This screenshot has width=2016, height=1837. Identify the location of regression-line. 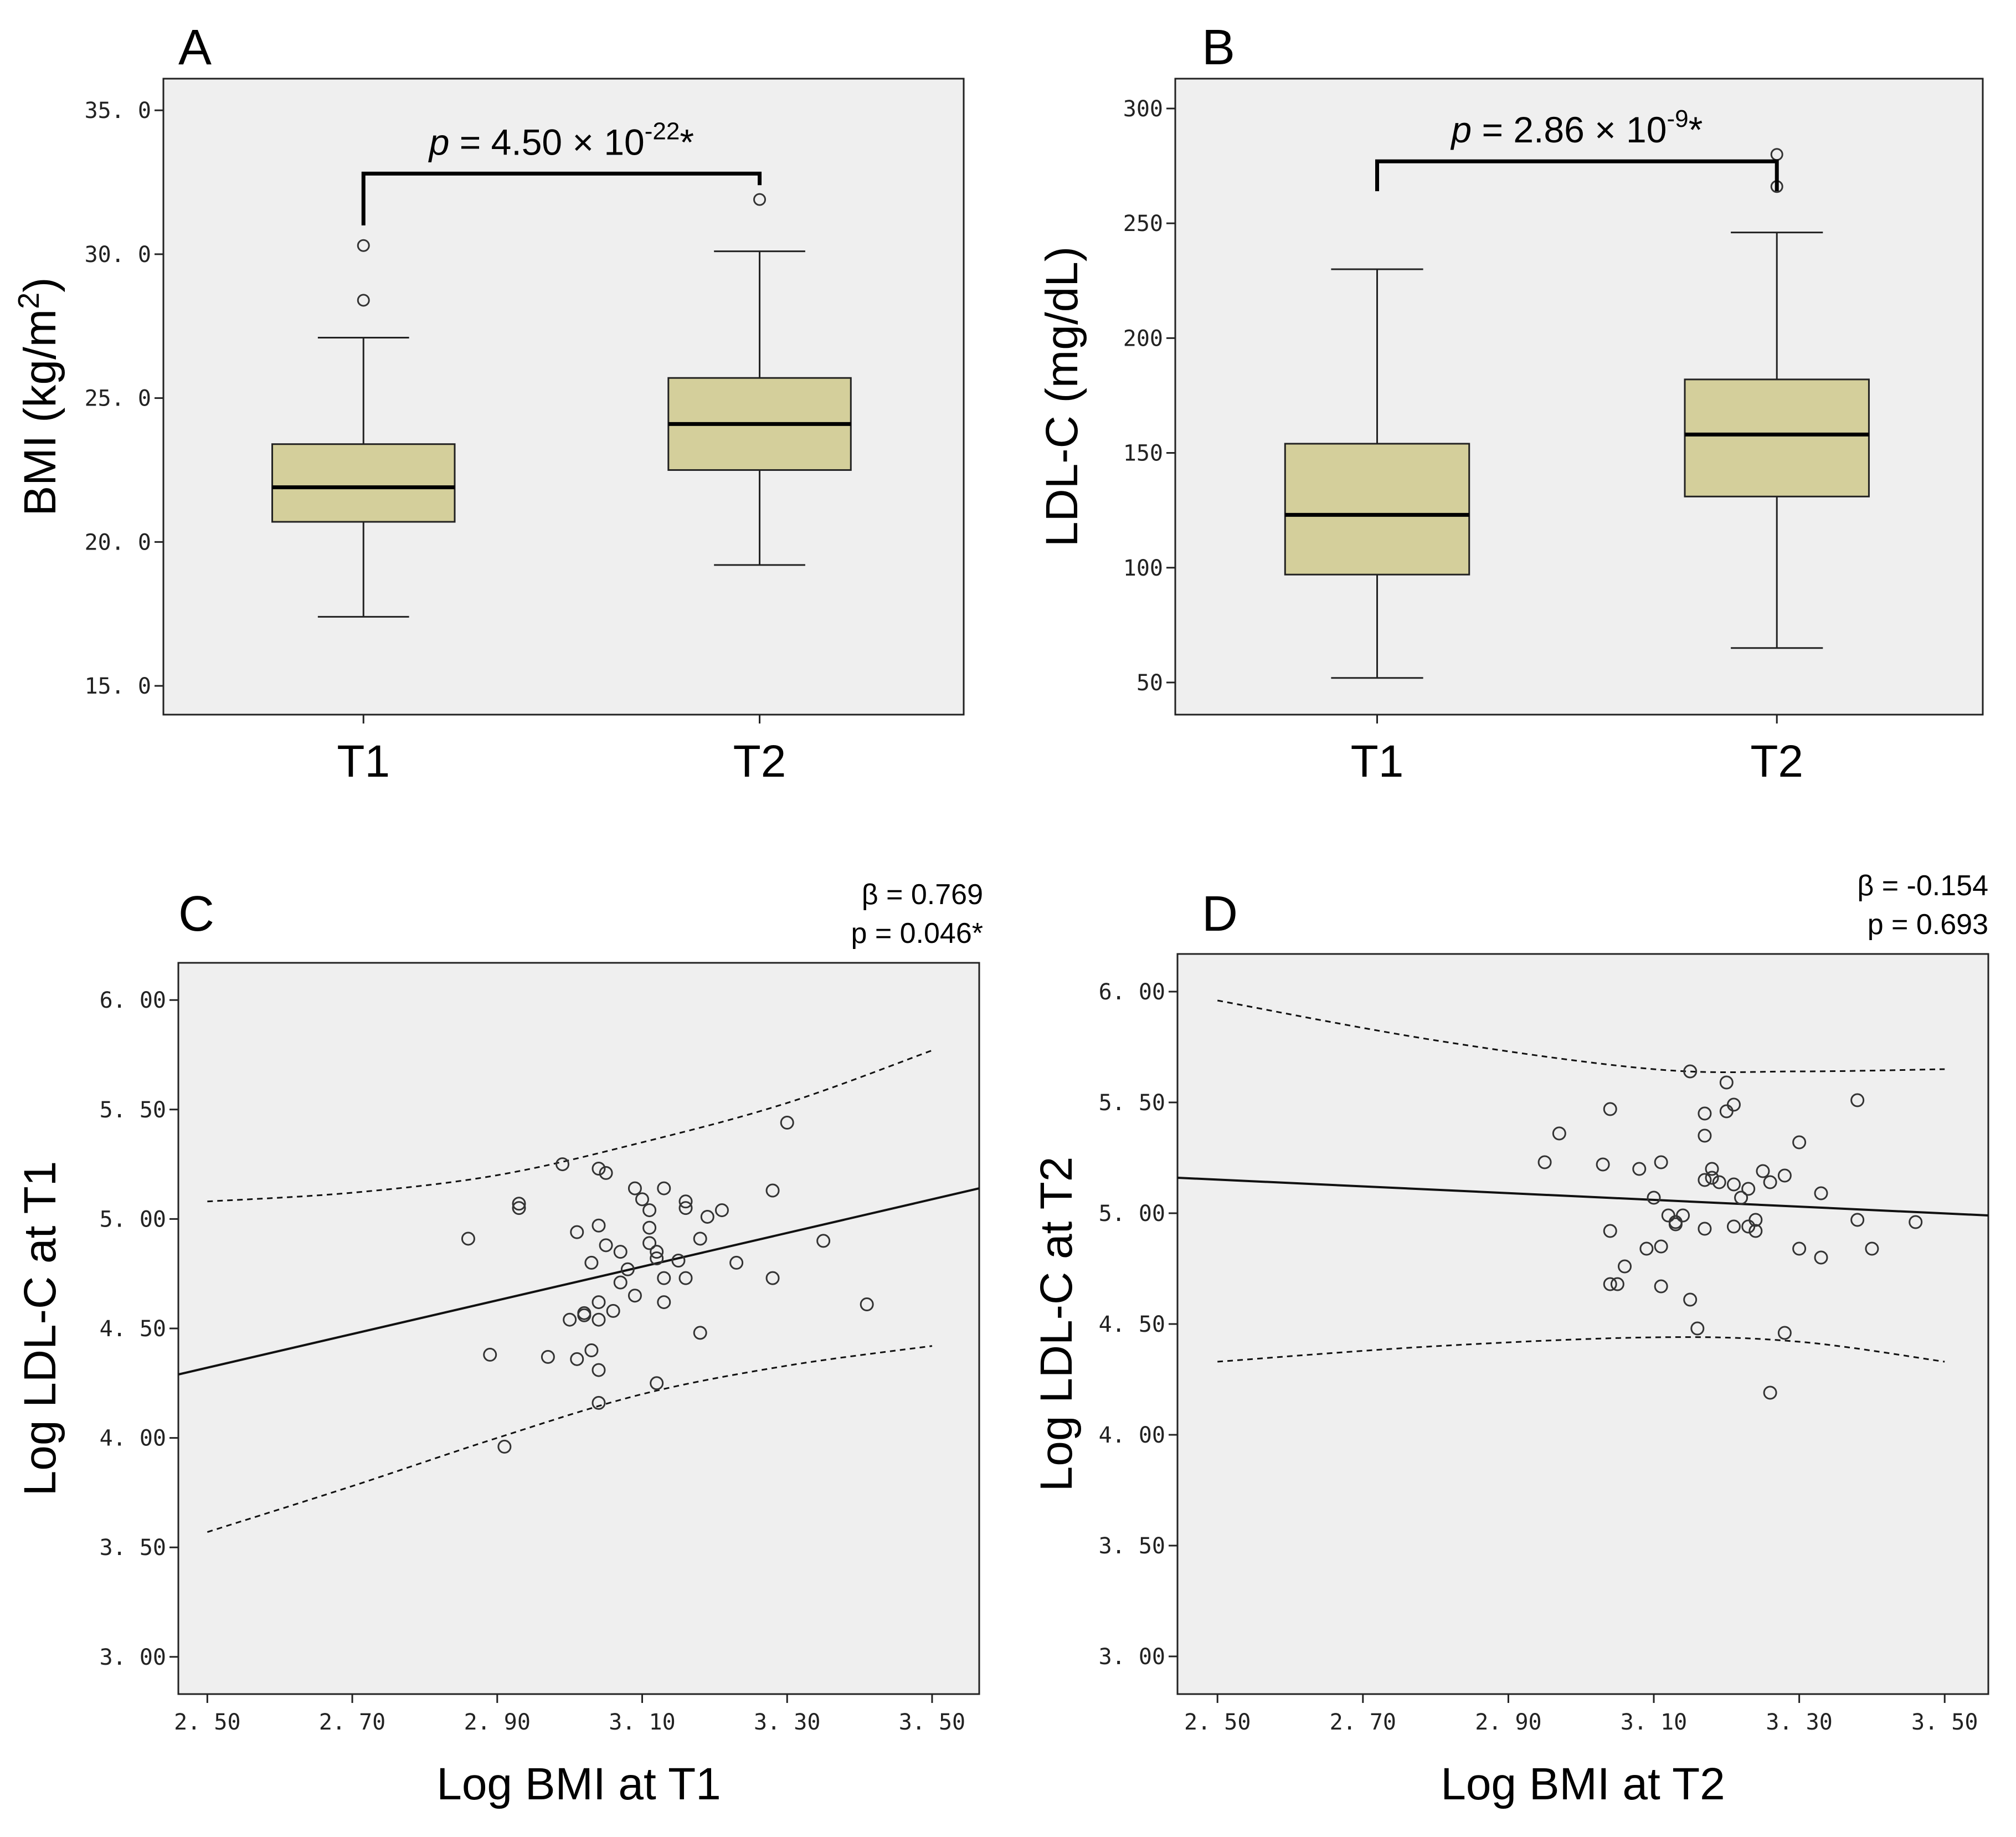
(578, 1282).